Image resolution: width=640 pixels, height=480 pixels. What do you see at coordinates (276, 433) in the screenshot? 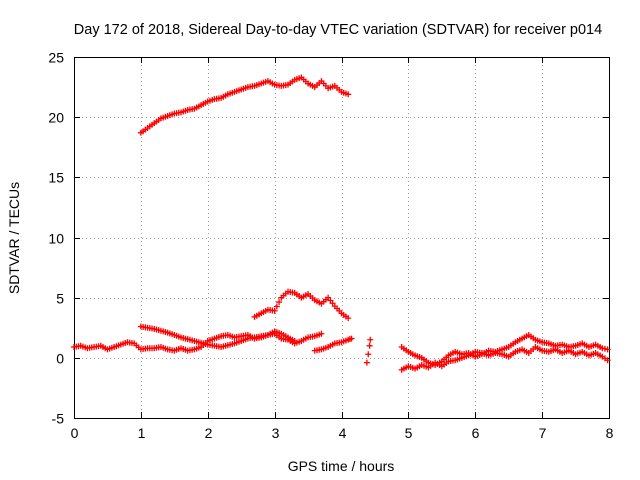
I see `x-tick-label: 3` at bounding box center [276, 433].